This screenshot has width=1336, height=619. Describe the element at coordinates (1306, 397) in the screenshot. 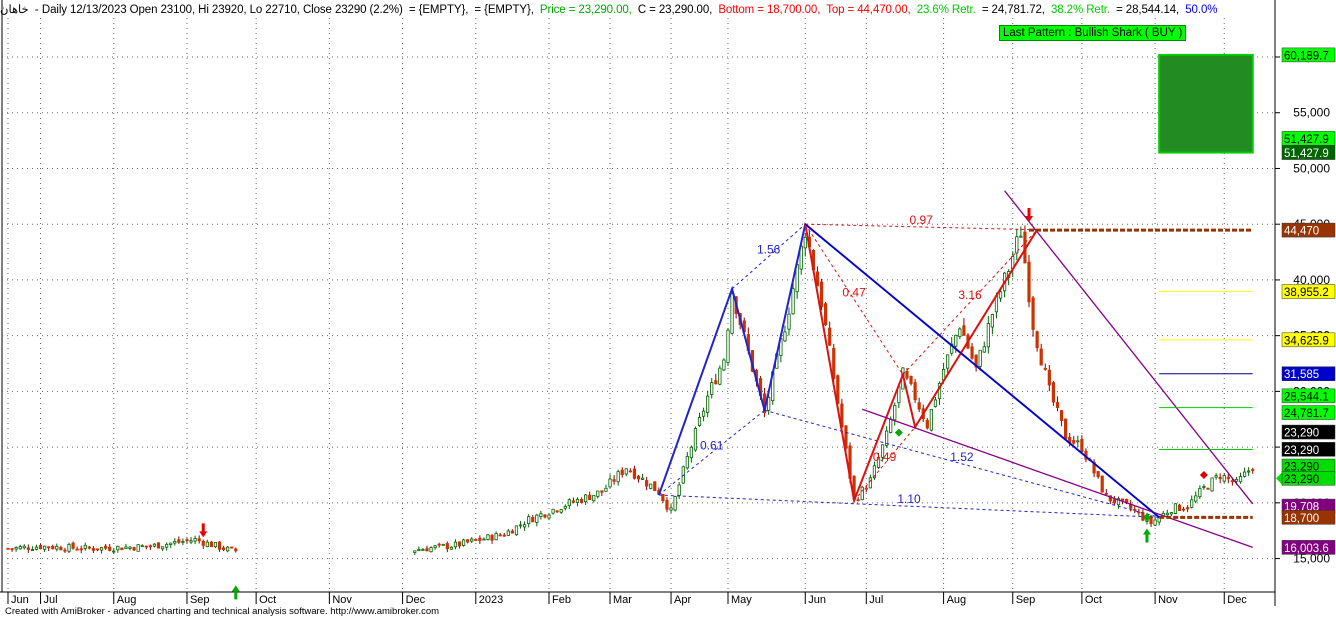

I see `price-label-text: 28,544.1` at that location.